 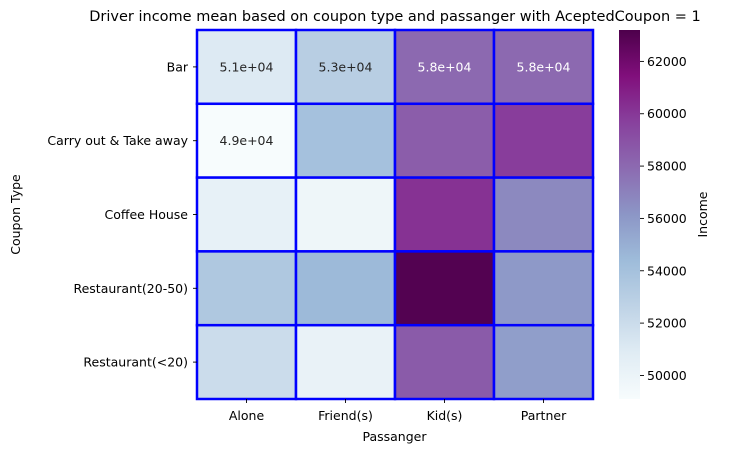 I want to click on colorbar-tick-label: 56000, so click(x=667, y=218).